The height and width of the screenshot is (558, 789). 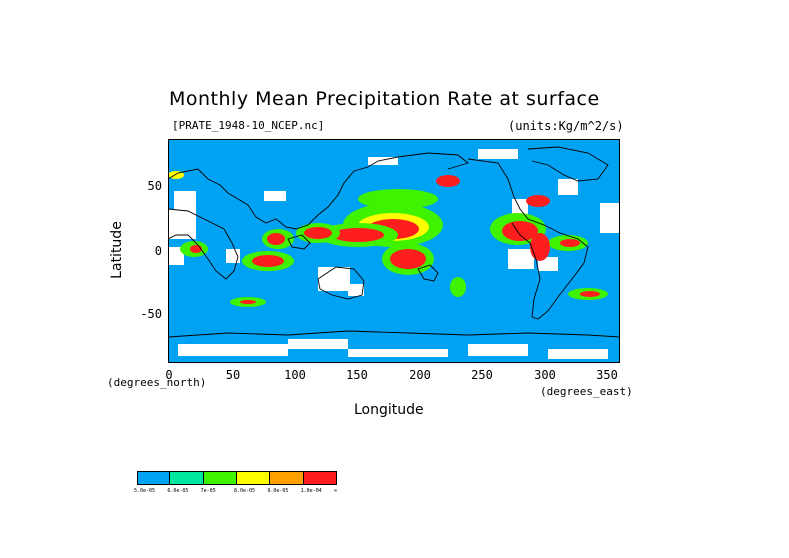 I want to click on colorbar-label: 8.0e-05, so click(x=245, y=491).